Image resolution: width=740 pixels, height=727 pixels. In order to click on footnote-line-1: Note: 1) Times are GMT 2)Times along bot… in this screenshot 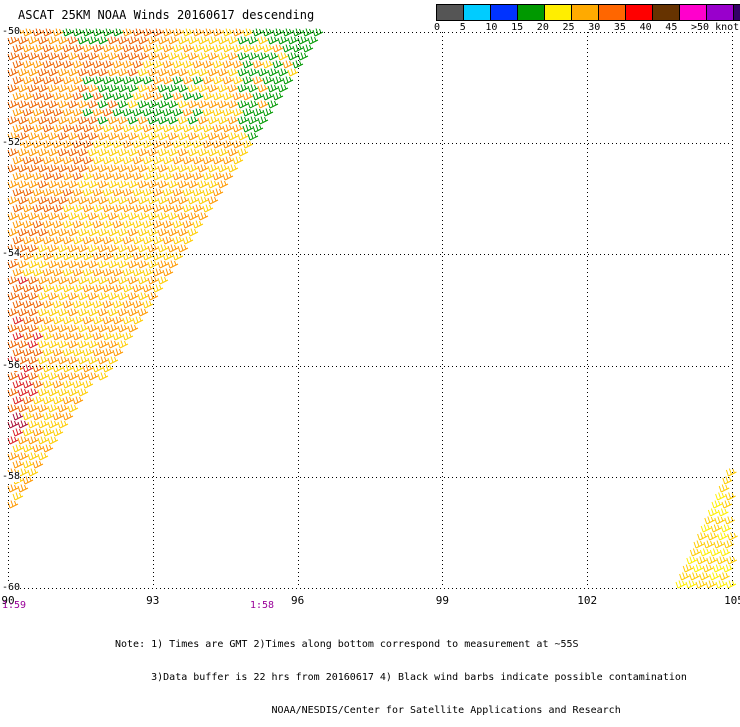, I will do `click(347, 644)`.